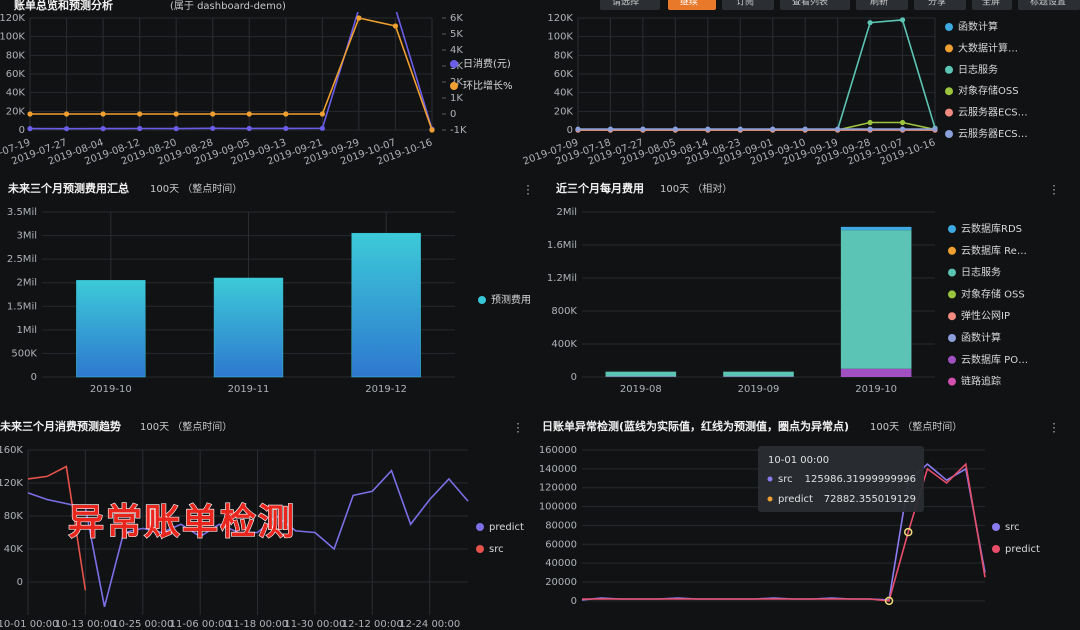 This screenshot has width=1080, height=630. Describe the element at coordinates (695, 426) in the screenshot. I see `chart-title: 日账单异常检测(蓝线为实际值，红线为预测值，圈点为异常点)` at that location.